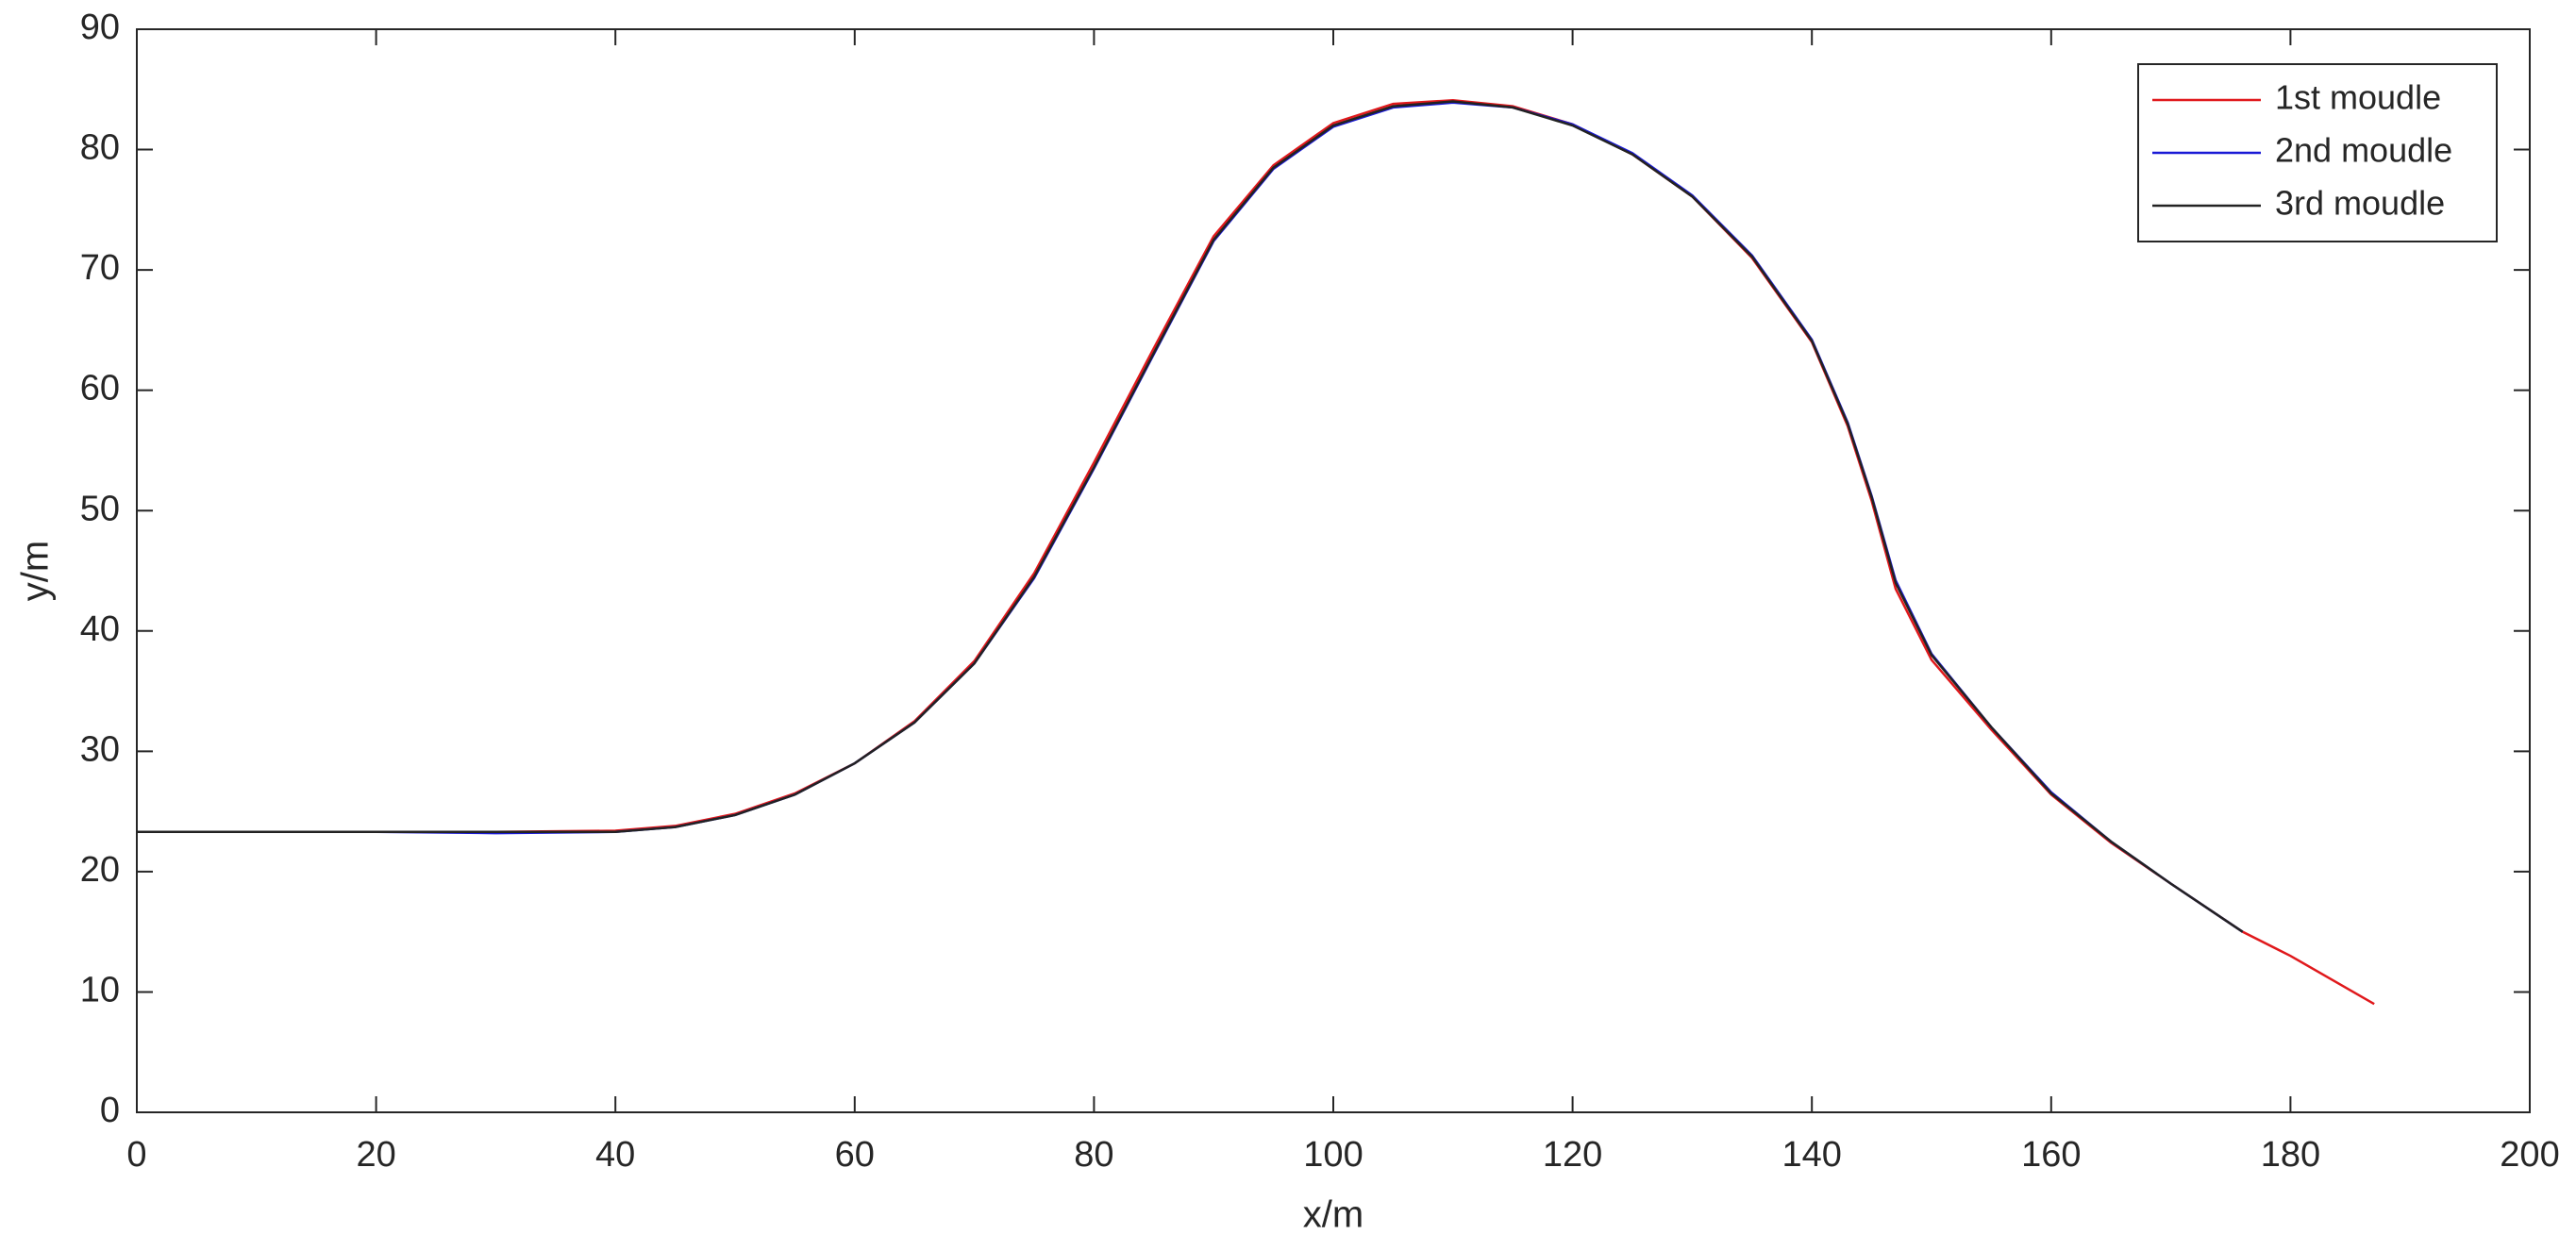 This screenshot has height=1251, width=2576. Describe the element at coordinates (2529, 1155) in the screenshot. I see `x-tick-label: 200` at that location.